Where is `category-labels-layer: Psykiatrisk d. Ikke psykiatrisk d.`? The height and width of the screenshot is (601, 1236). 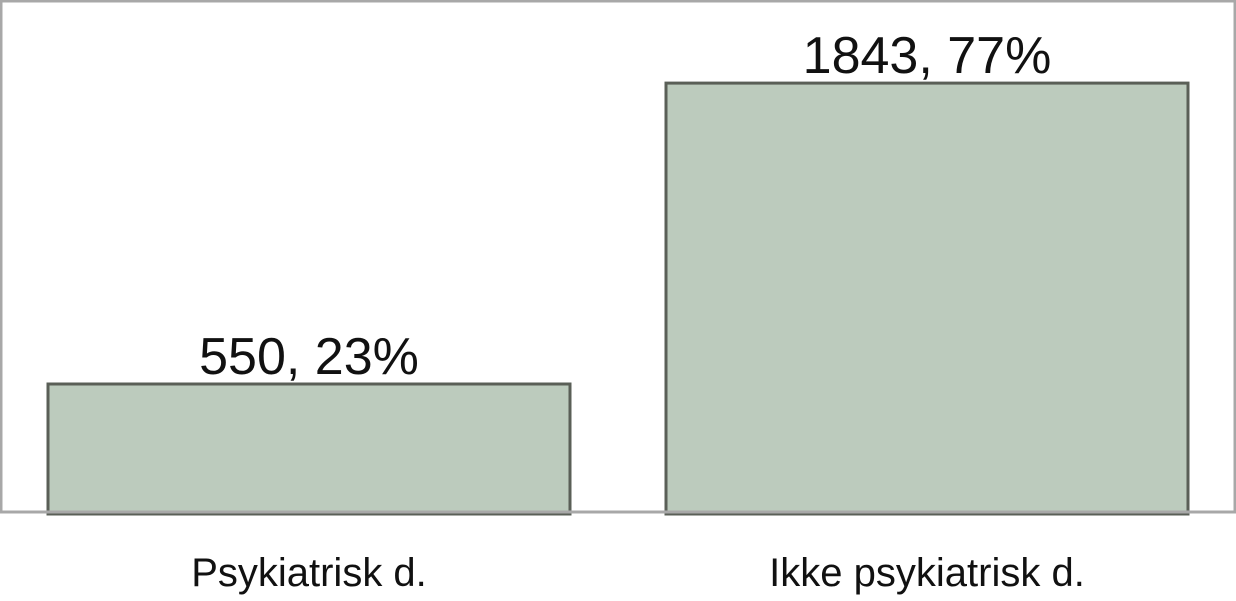 category-labels-layer: Psykiatrisk d. Ikke psykiatrisk d. is located at coordinates (638, 573).